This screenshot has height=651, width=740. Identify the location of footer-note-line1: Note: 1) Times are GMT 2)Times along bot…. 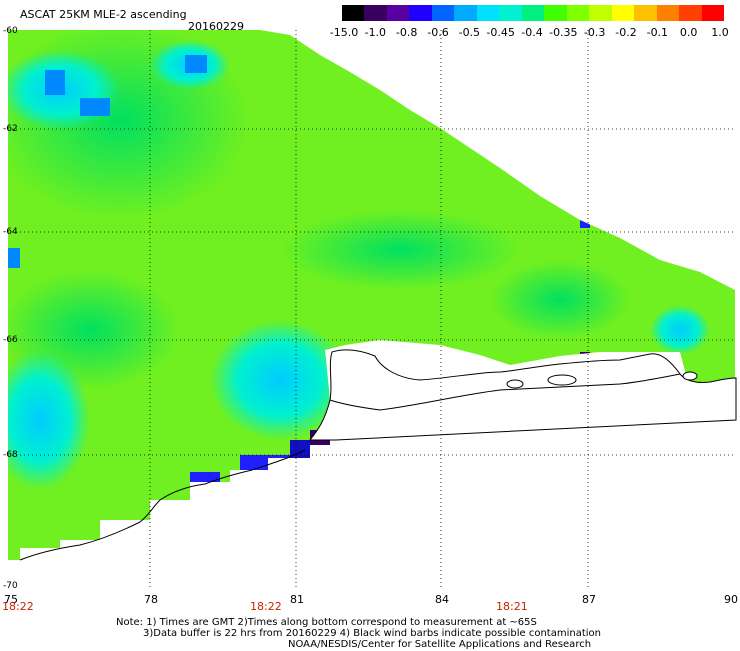
(326, 622).